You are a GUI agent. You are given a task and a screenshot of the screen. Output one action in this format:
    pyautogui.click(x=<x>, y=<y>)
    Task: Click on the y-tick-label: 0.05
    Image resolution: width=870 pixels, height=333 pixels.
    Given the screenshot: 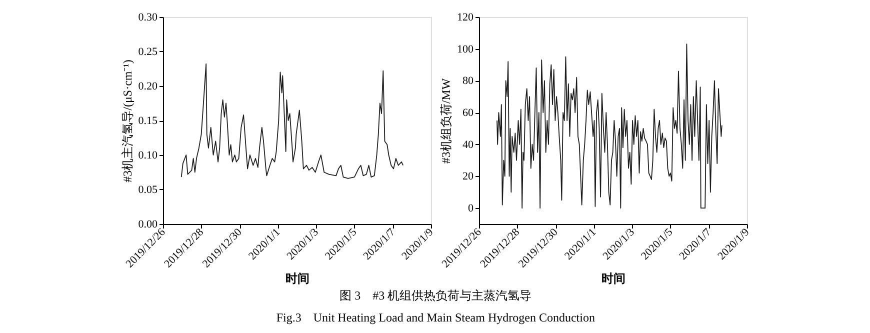 What is the action you would take?
    pyautogui.click(x=148, y=190)
    